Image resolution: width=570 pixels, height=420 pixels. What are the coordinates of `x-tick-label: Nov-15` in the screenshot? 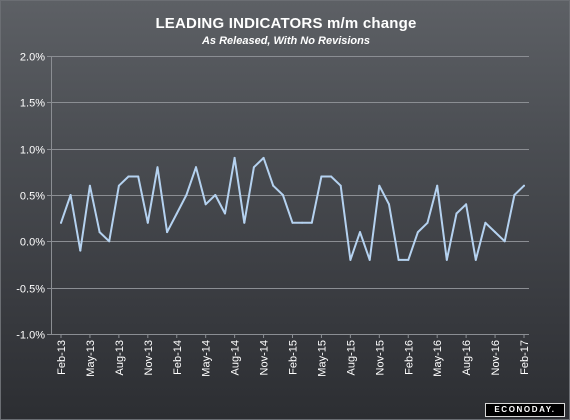 It's located at (380, 357).